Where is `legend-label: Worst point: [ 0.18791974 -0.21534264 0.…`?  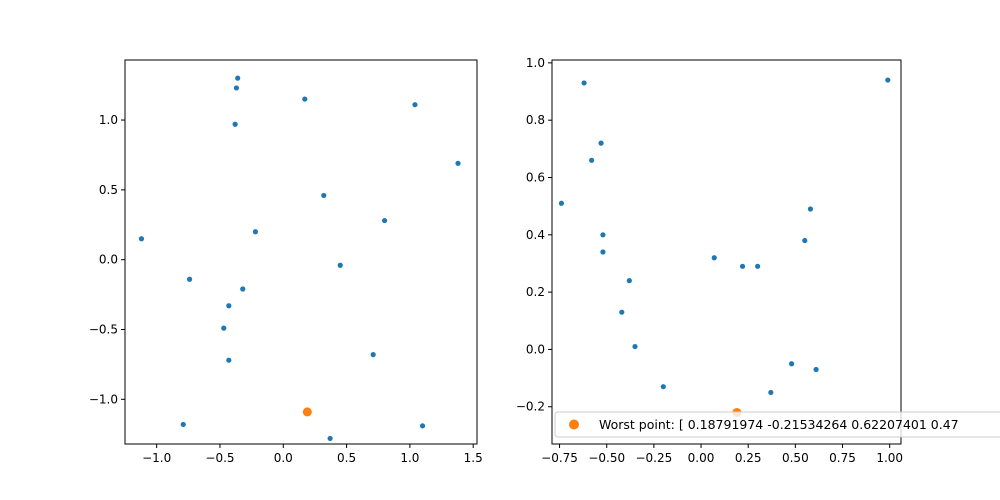
legend-label: Worst point: [ 0.18791974 -0.21534264 0.… is located at coordinates (779, 424).